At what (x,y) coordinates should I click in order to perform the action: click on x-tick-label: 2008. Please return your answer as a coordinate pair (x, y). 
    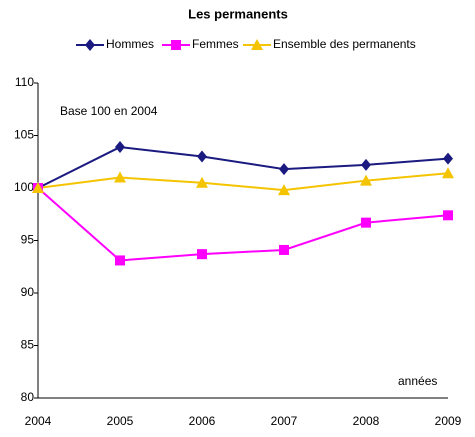
    Looking at the image, I should click on (366, 421).